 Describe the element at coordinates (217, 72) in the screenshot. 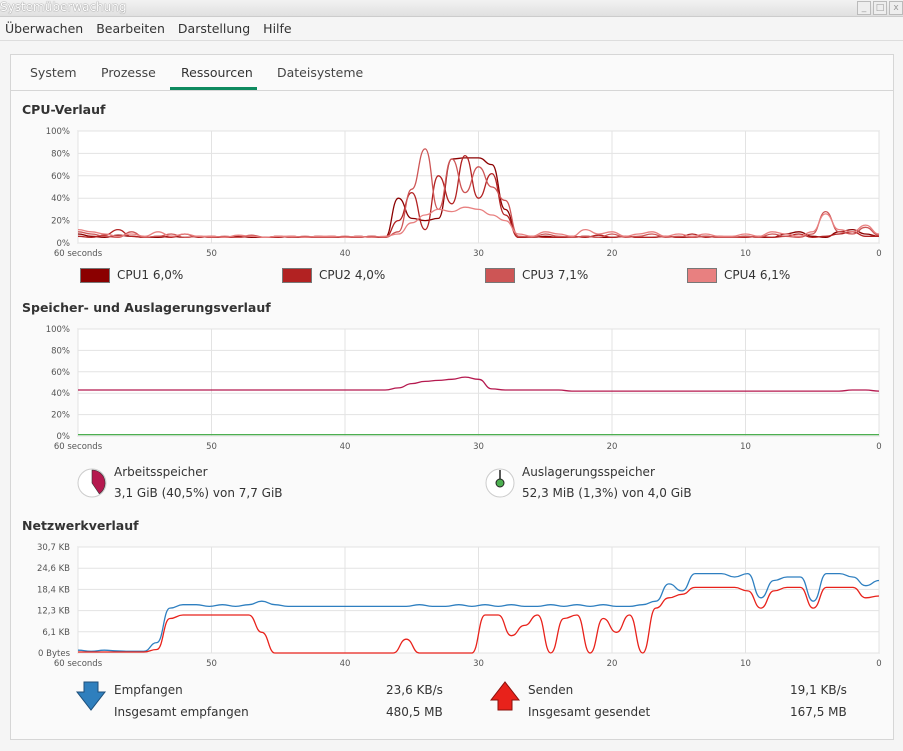

I see `tab-ressourcen: Ressourcen` at that location.